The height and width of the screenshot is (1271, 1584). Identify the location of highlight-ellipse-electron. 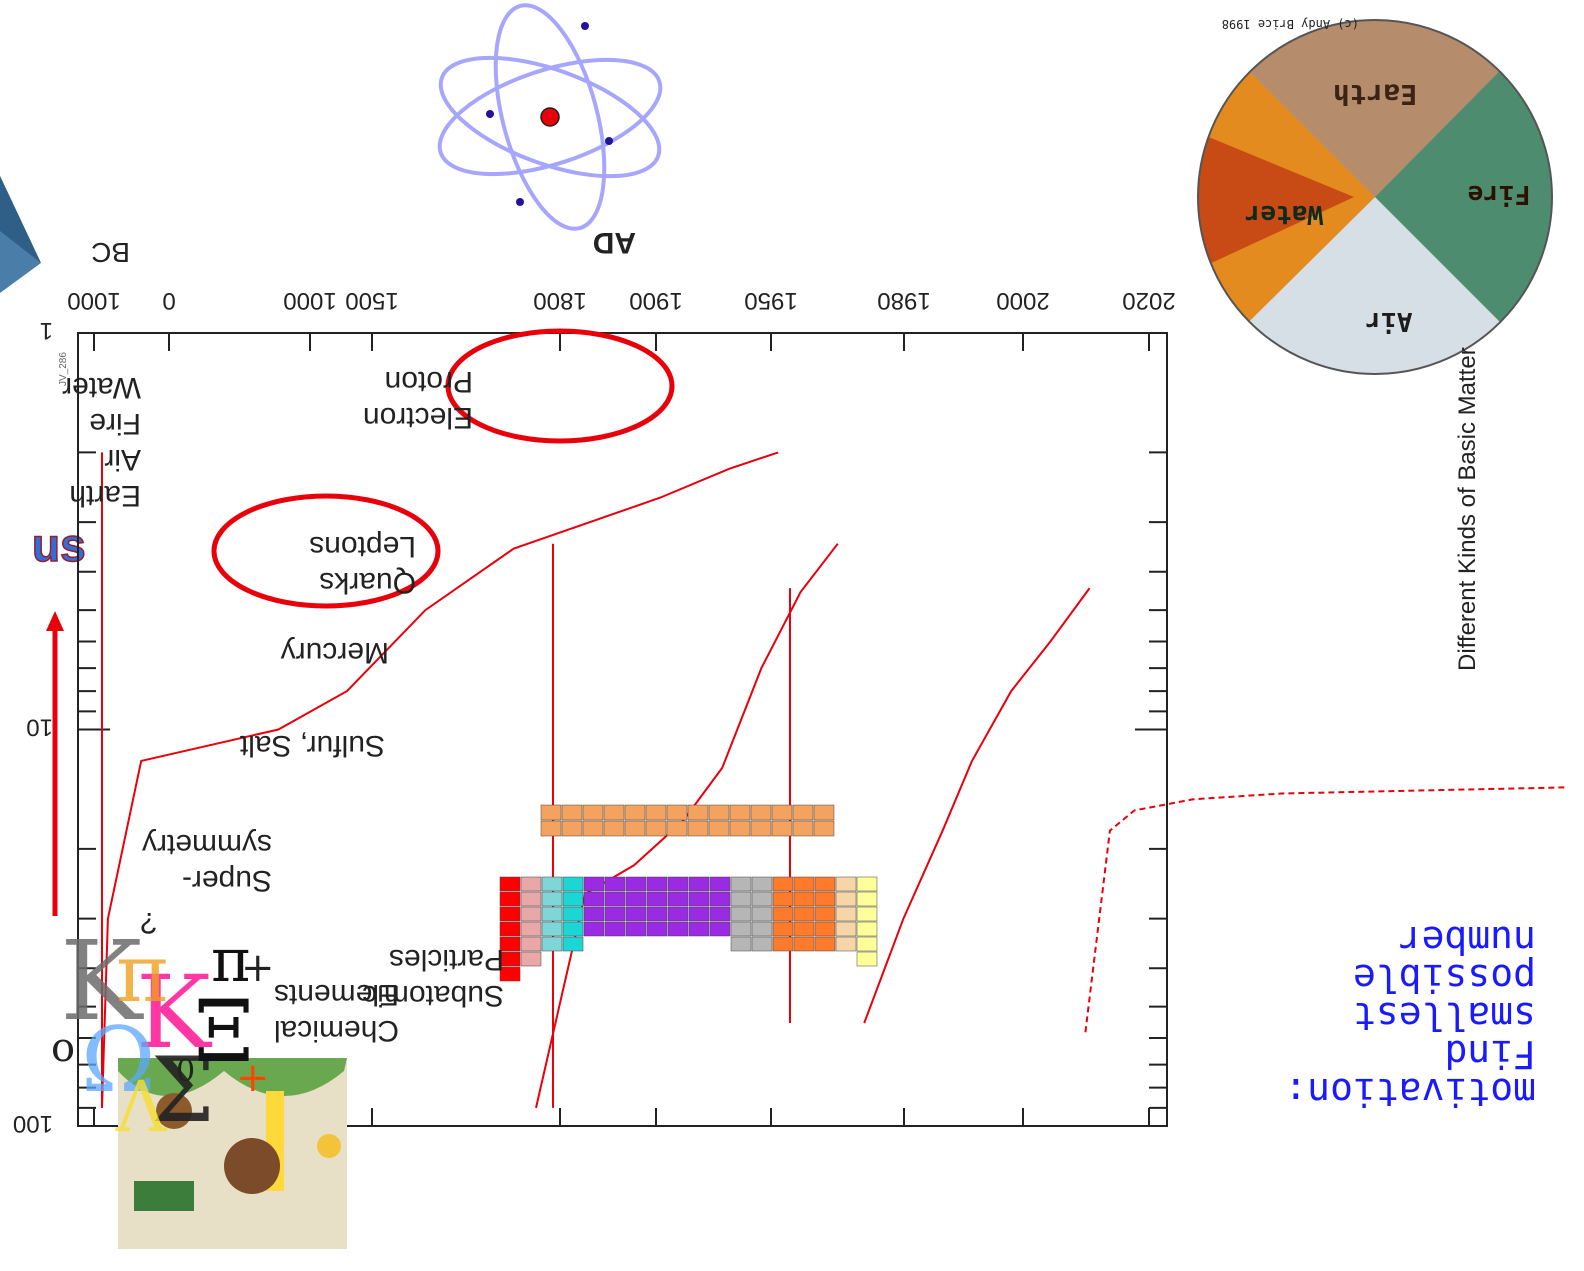
(560, 386).